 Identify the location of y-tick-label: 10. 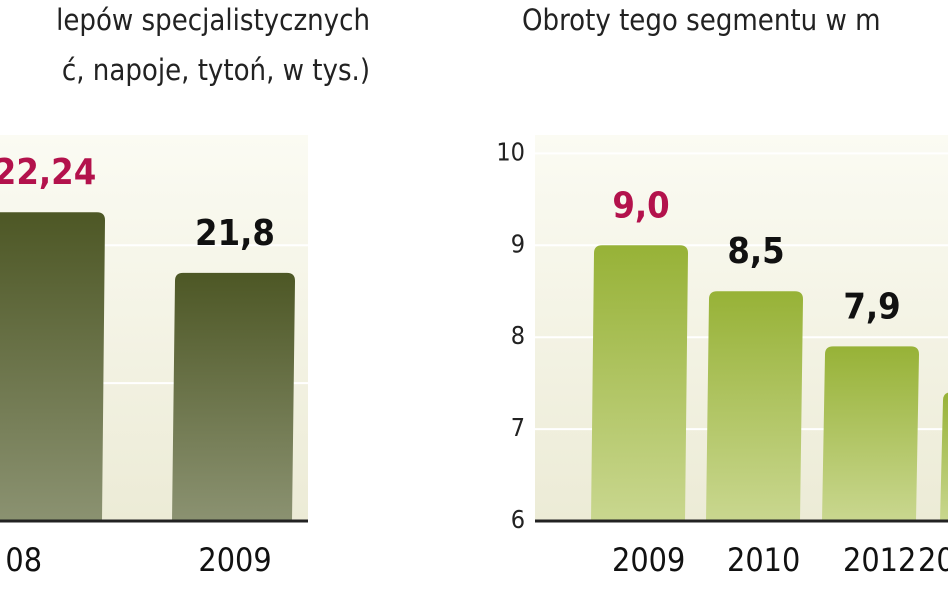
(510, 151).